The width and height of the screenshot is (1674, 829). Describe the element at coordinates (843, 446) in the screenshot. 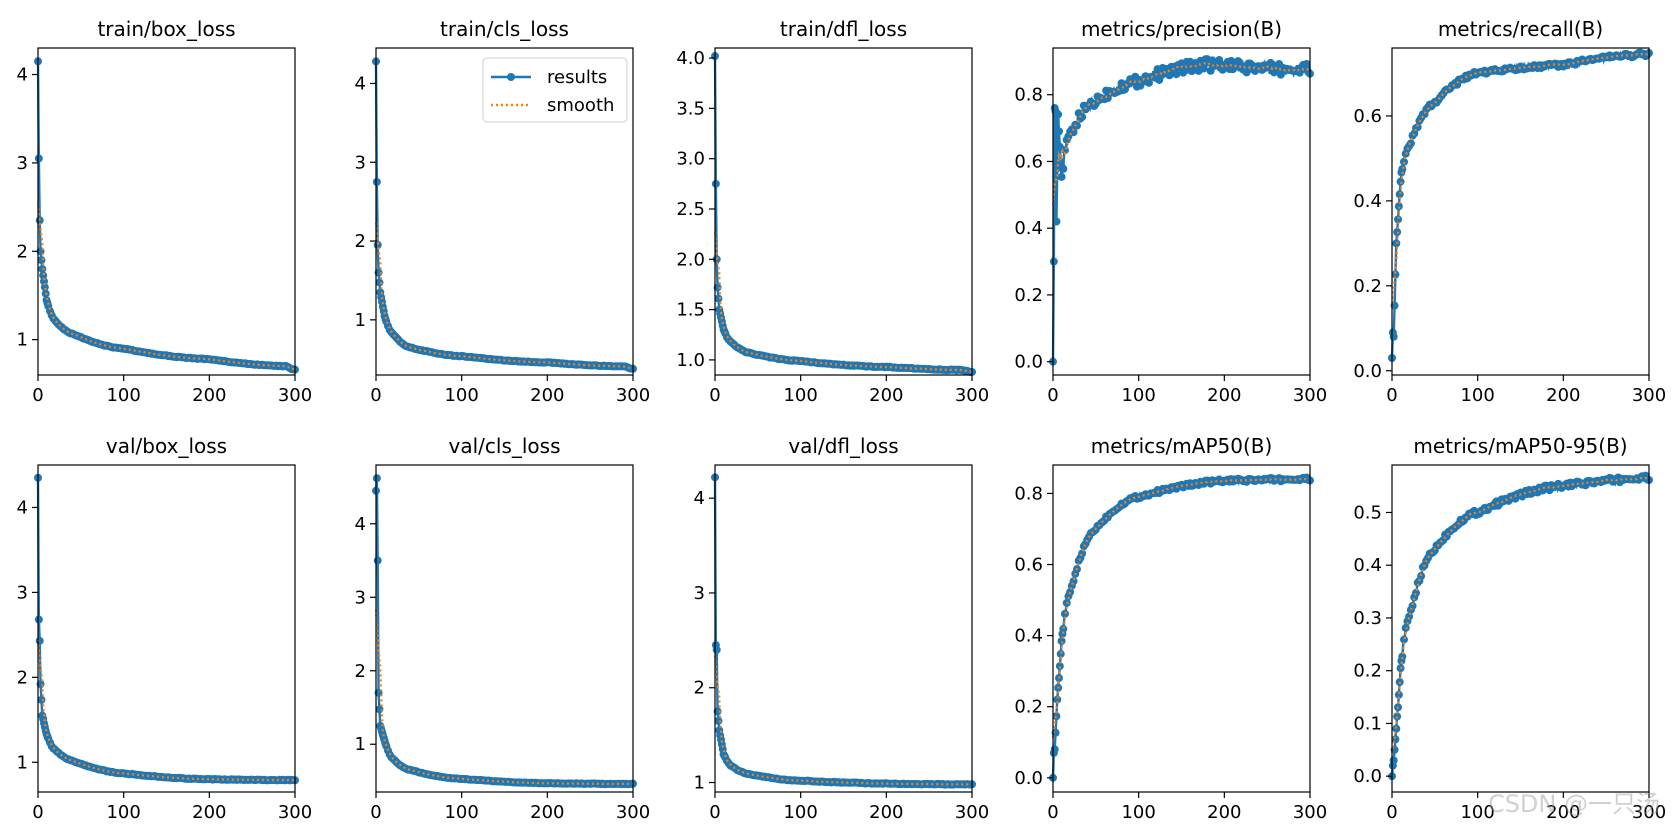

I see `chart-title: val/dfl_loss` at that location.